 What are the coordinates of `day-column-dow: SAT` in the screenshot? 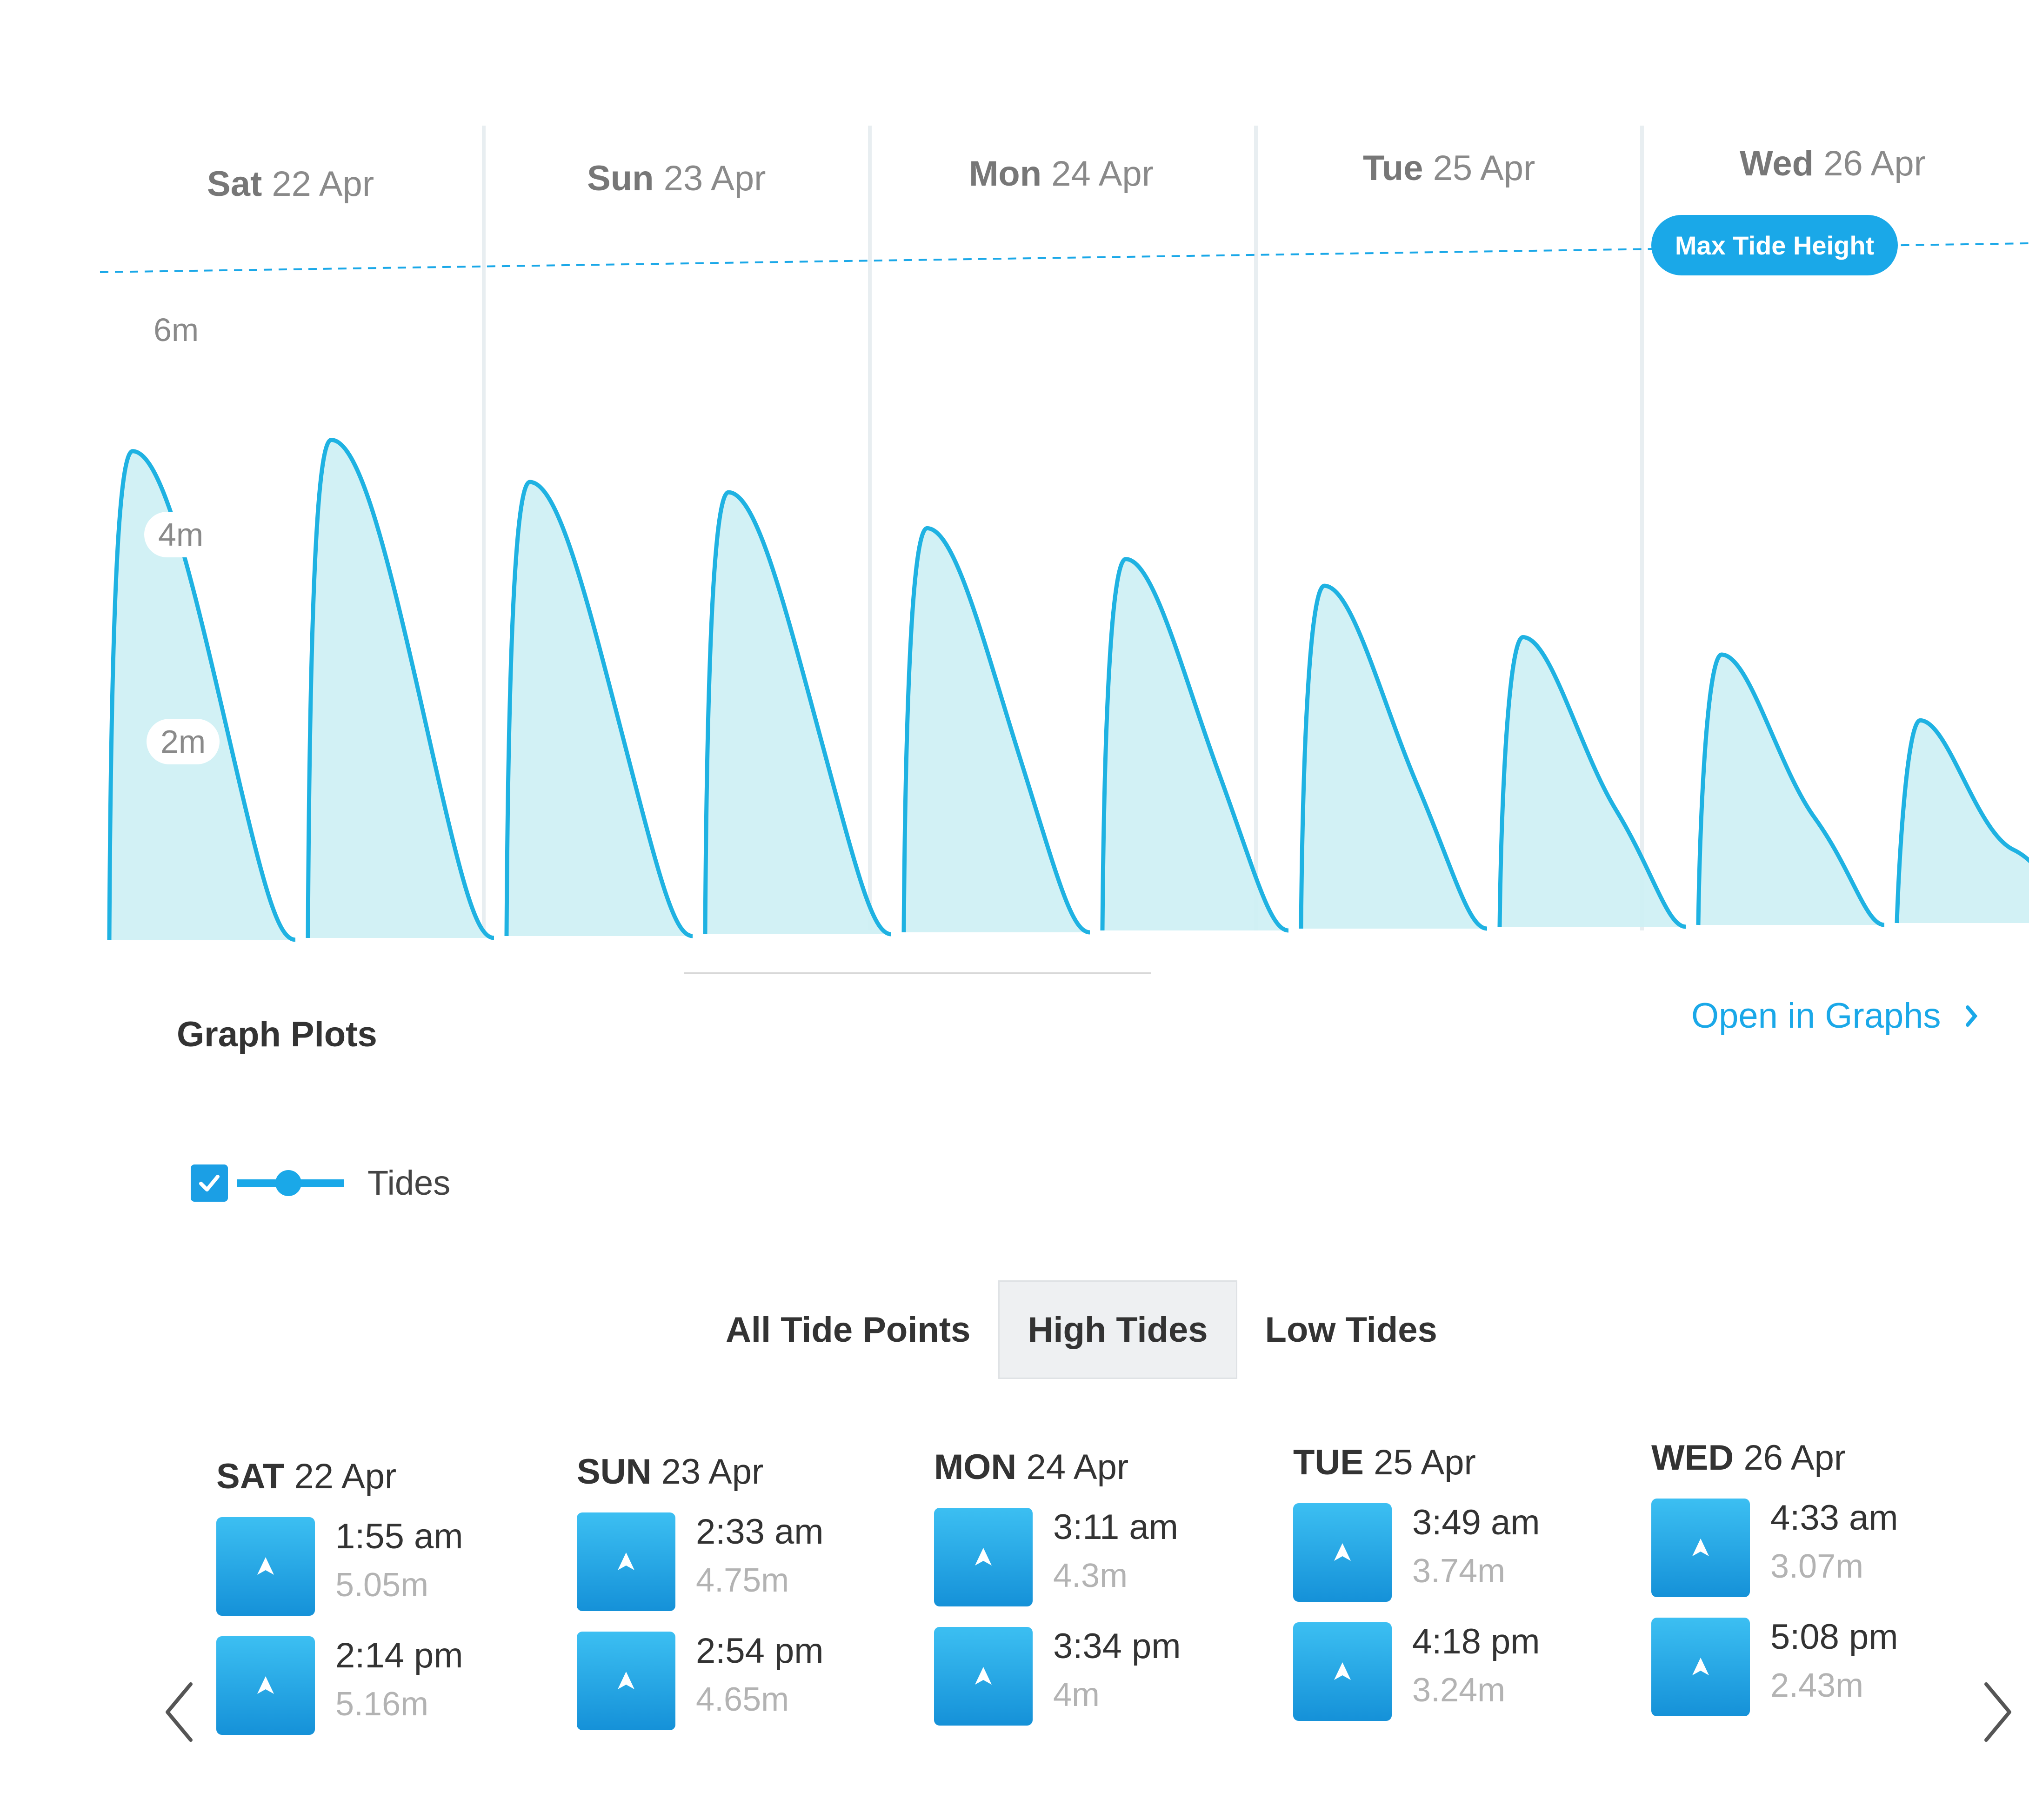 It's located at (250, 1476).